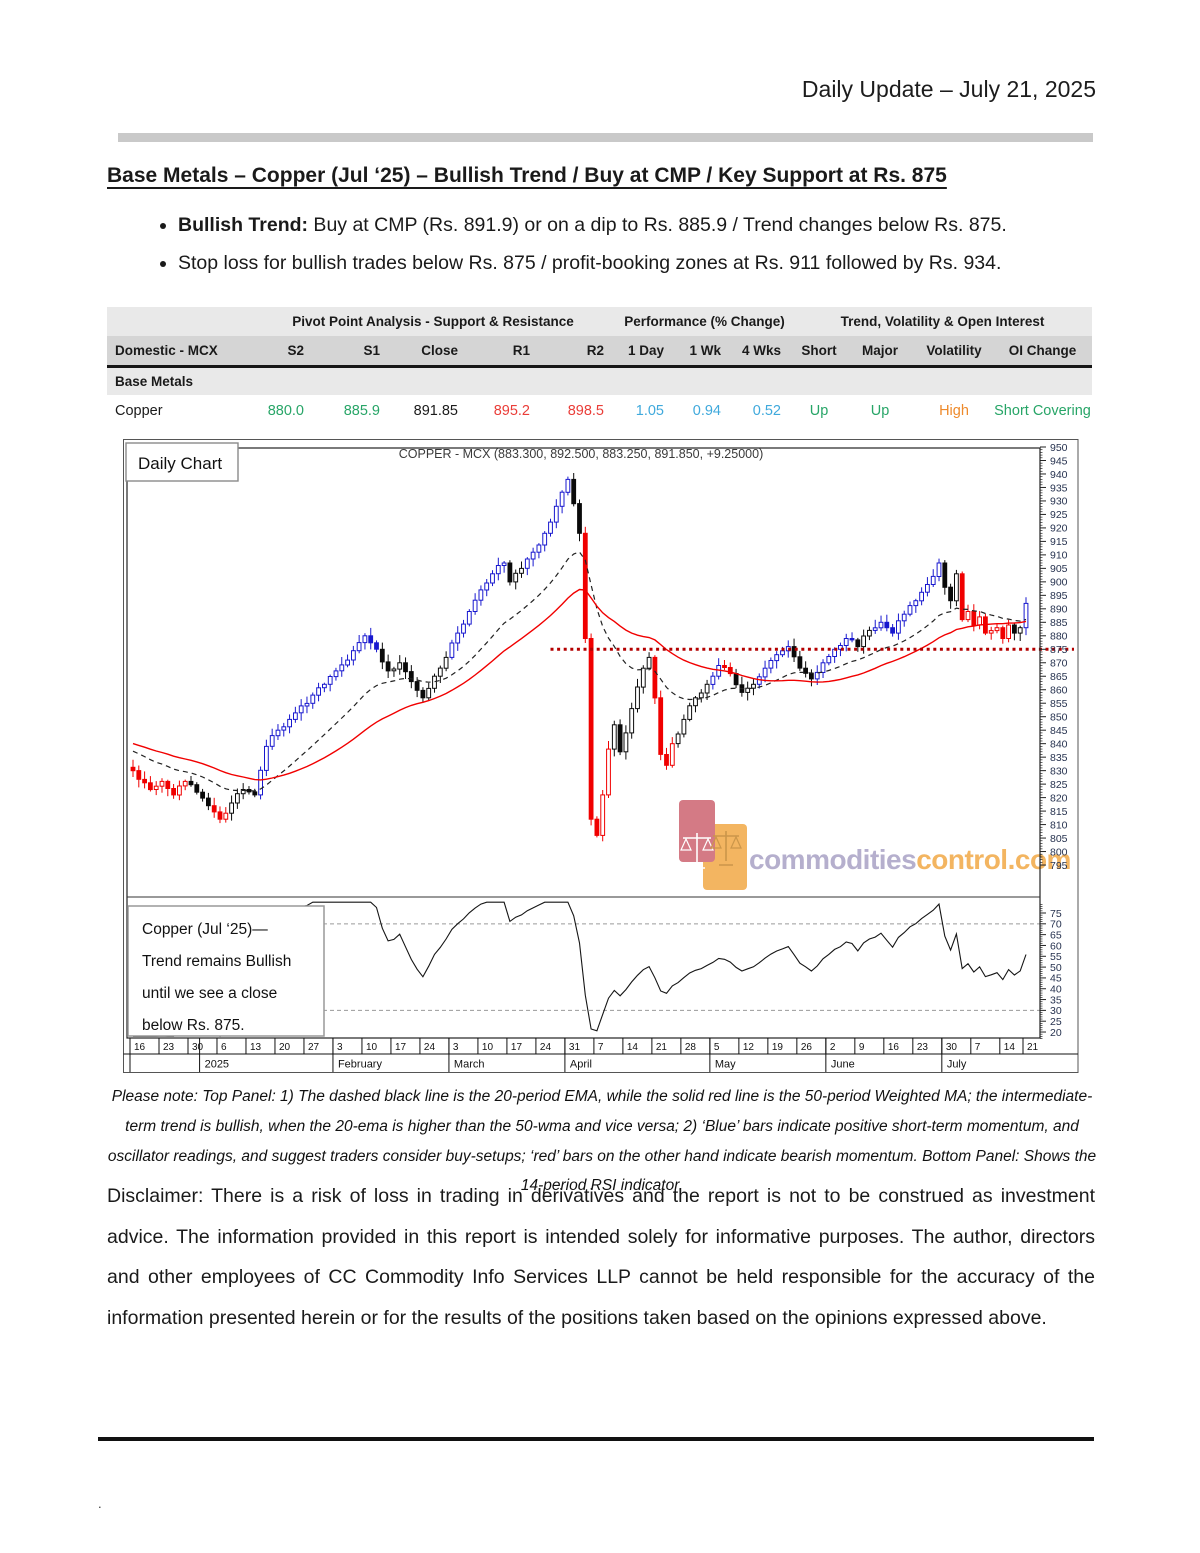  Describe the element at coordinates (1059, 852) in the screenshot. I see `svg-text: 800` at that location.